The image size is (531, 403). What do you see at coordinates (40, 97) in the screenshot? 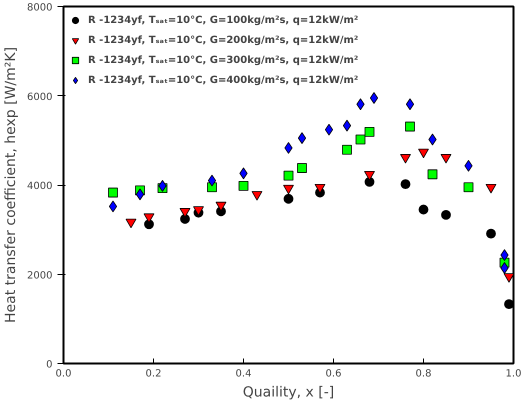
I see `y-tick-label: 6000` at bounding box center [40, 97].